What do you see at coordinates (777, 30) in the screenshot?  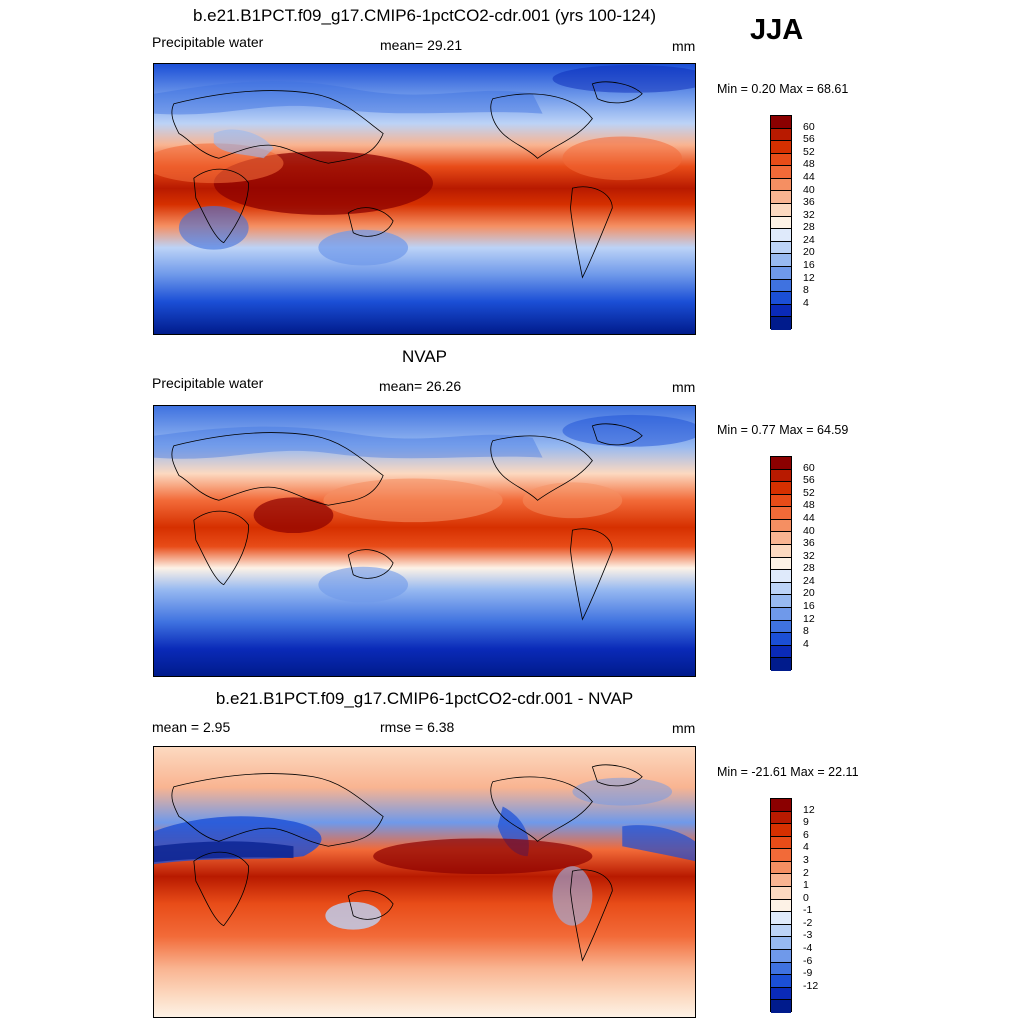 I see `season-label: JJA` at bounding box center [777, 30].